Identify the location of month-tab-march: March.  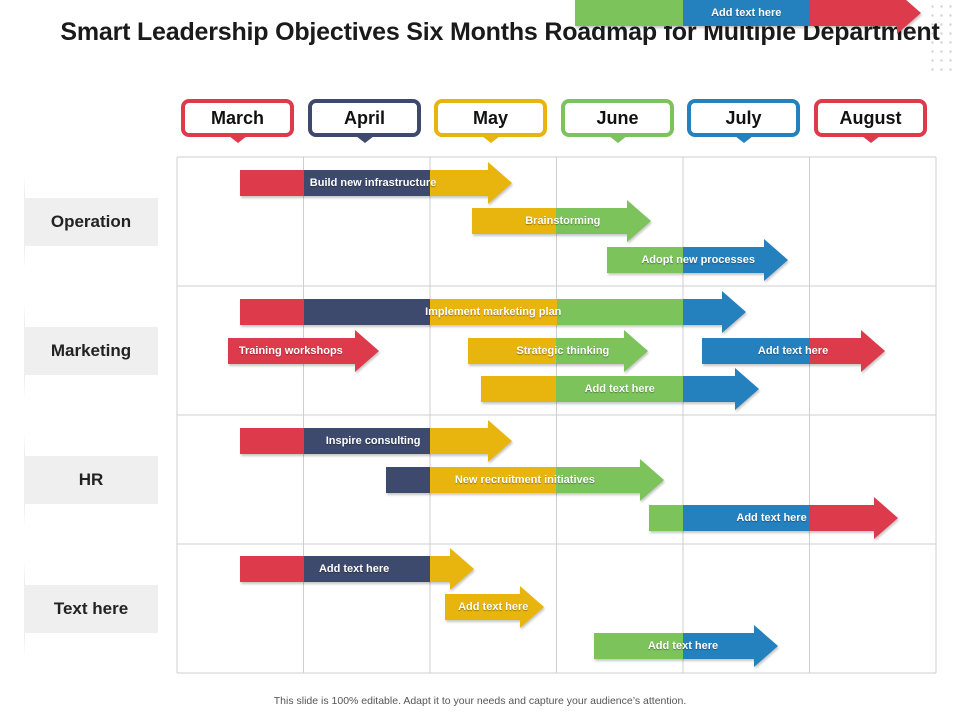
(237, 121).